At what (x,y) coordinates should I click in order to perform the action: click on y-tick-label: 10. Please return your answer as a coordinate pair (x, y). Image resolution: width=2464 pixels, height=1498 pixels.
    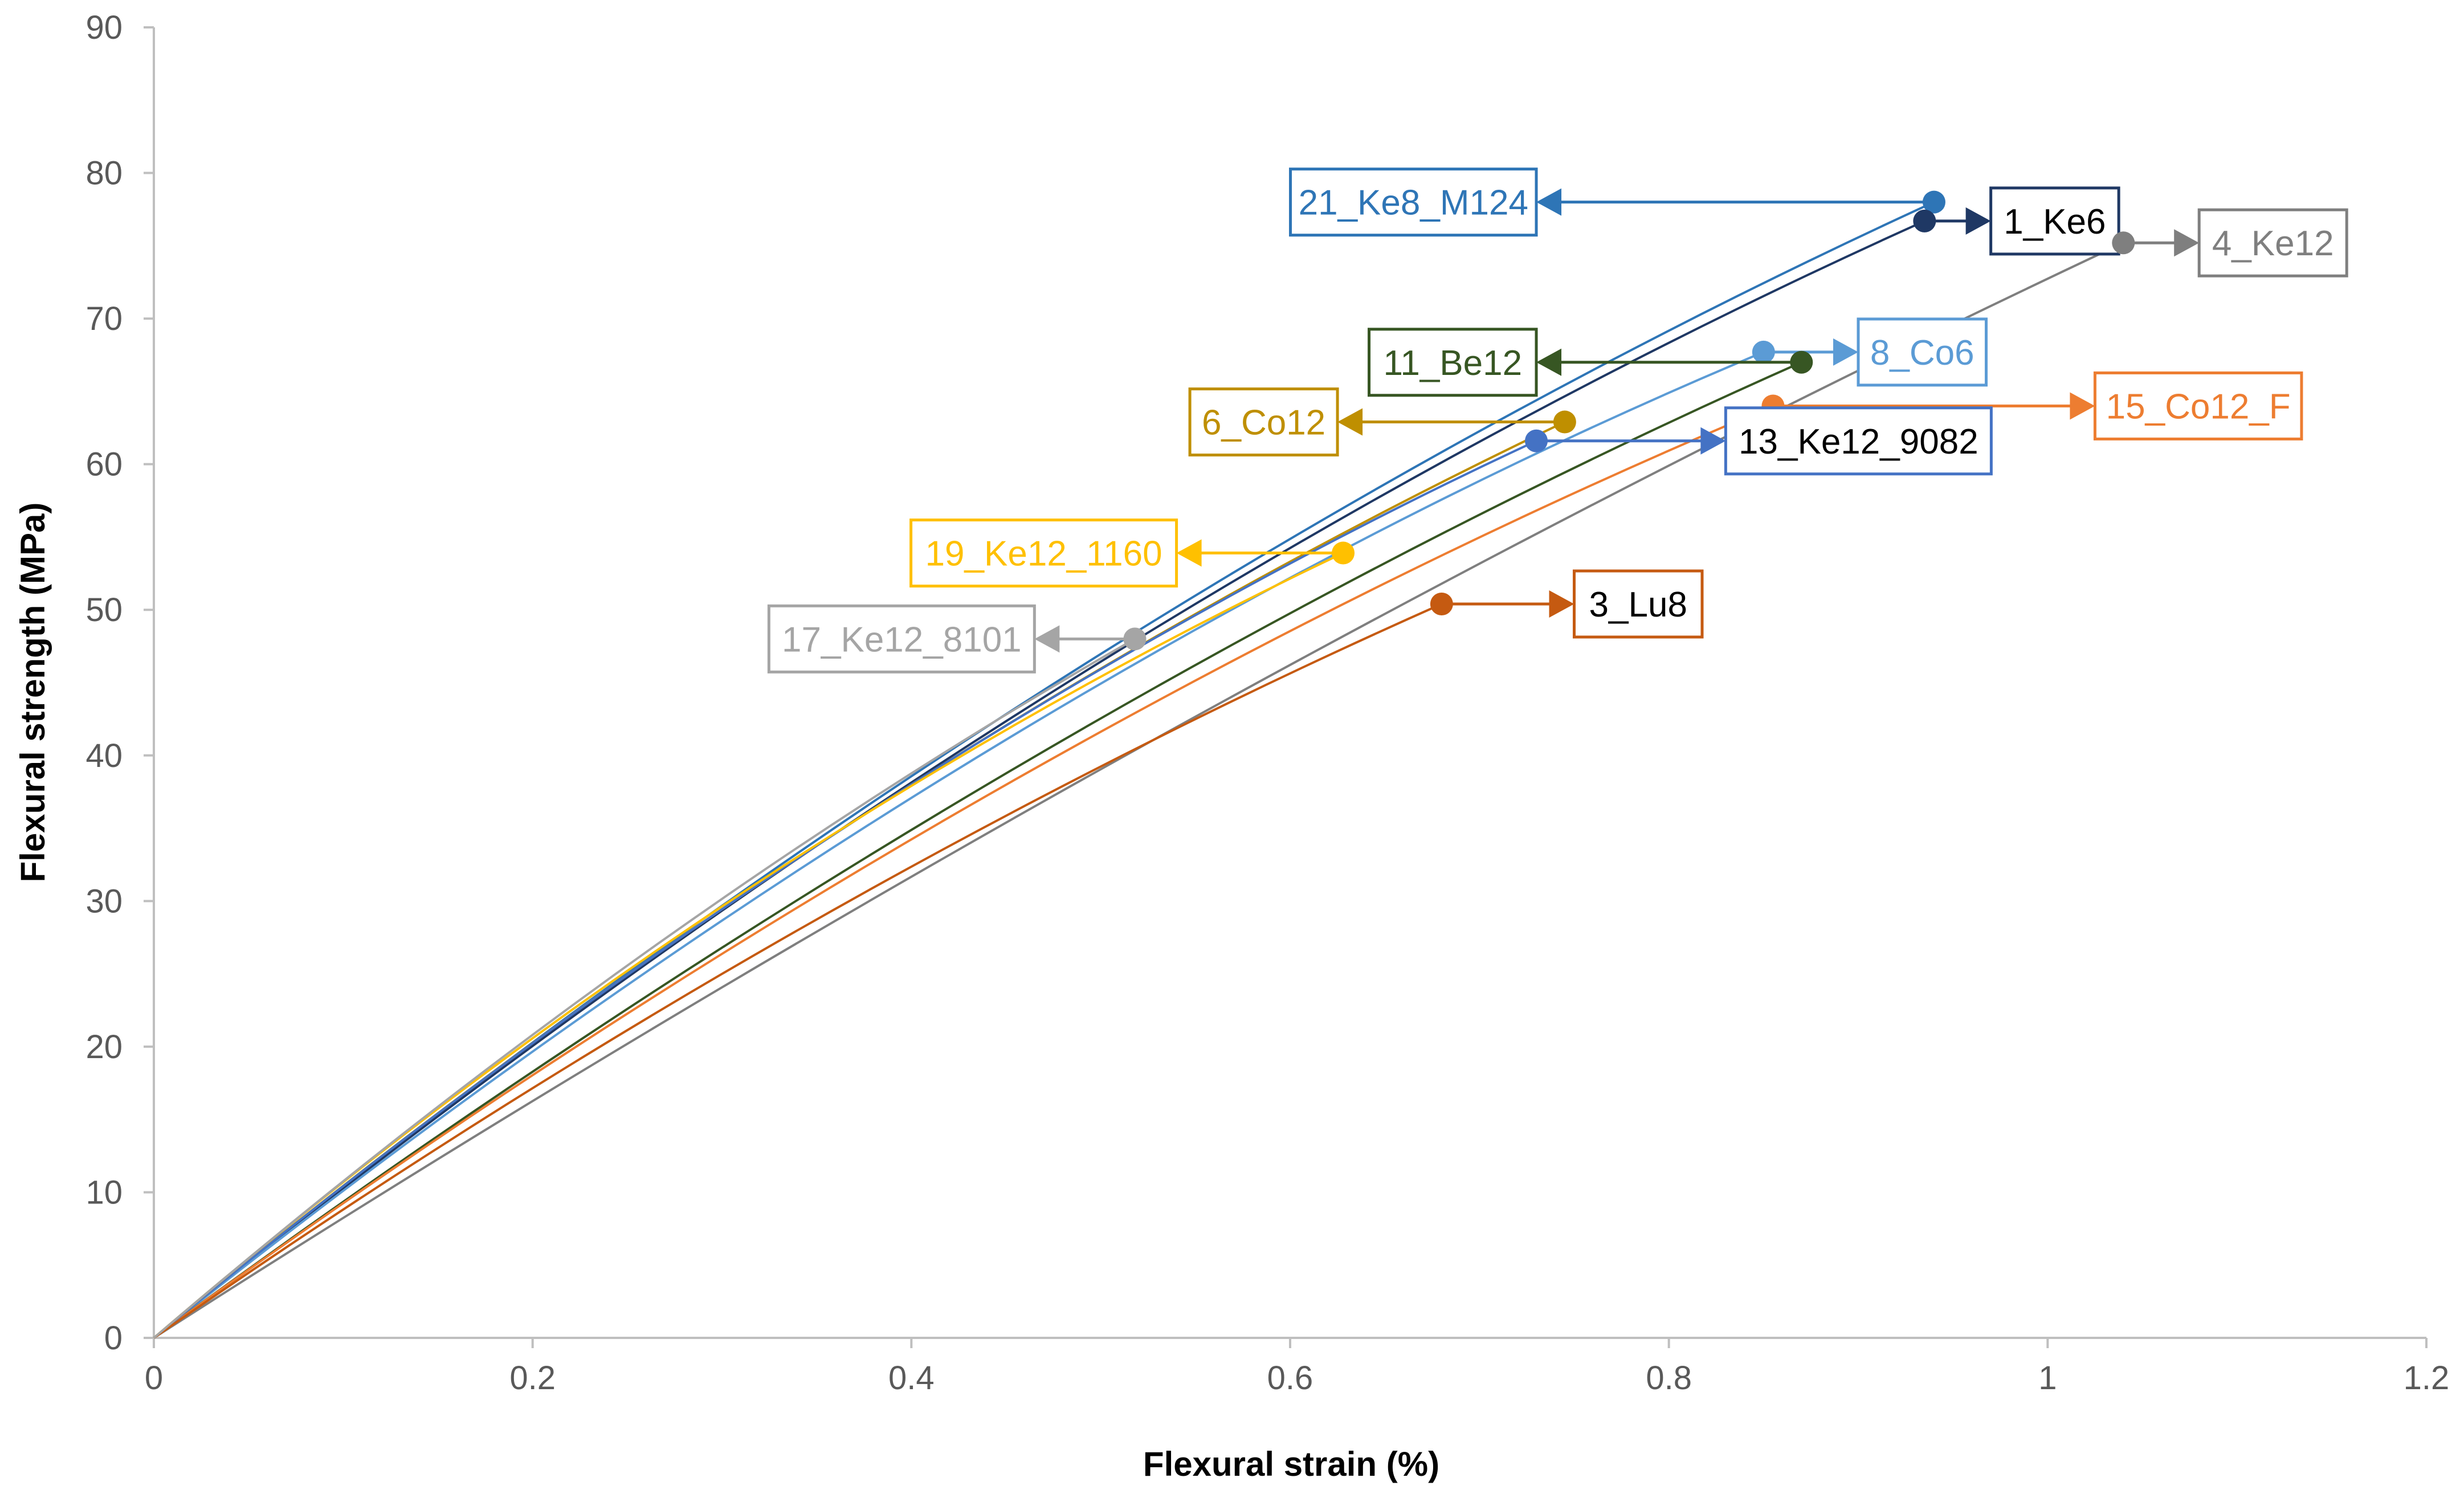
    Looking at the image, I should click on (104, 1192).